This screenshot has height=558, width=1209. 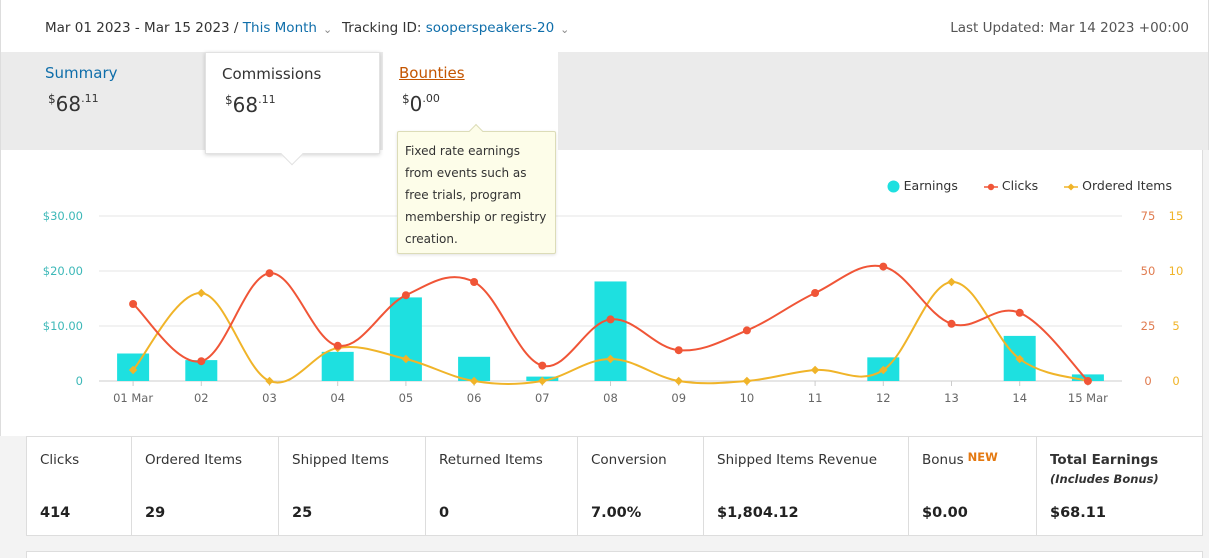 I want to click on stat-value: 414, so click(x=55, y=513).